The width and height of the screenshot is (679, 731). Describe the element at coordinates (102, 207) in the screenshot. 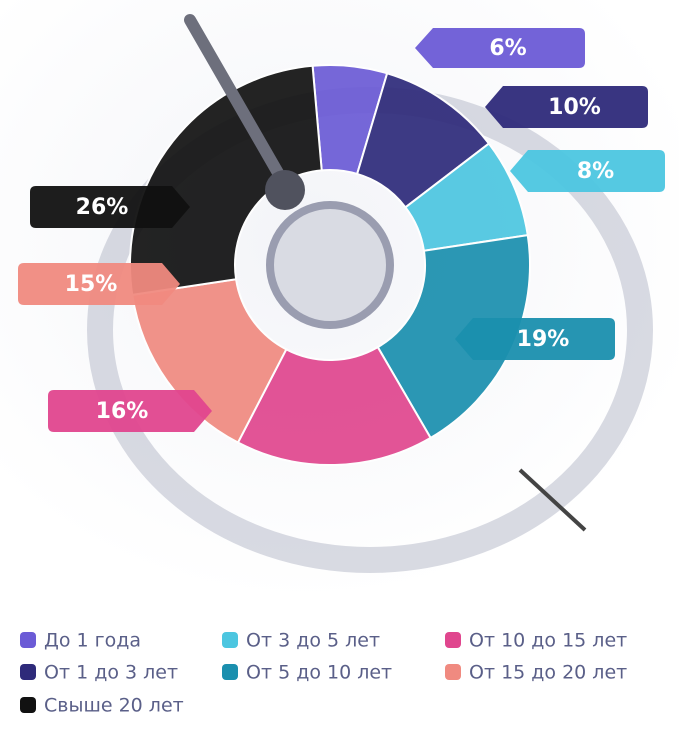

I see `value-label: 26%` at that location.